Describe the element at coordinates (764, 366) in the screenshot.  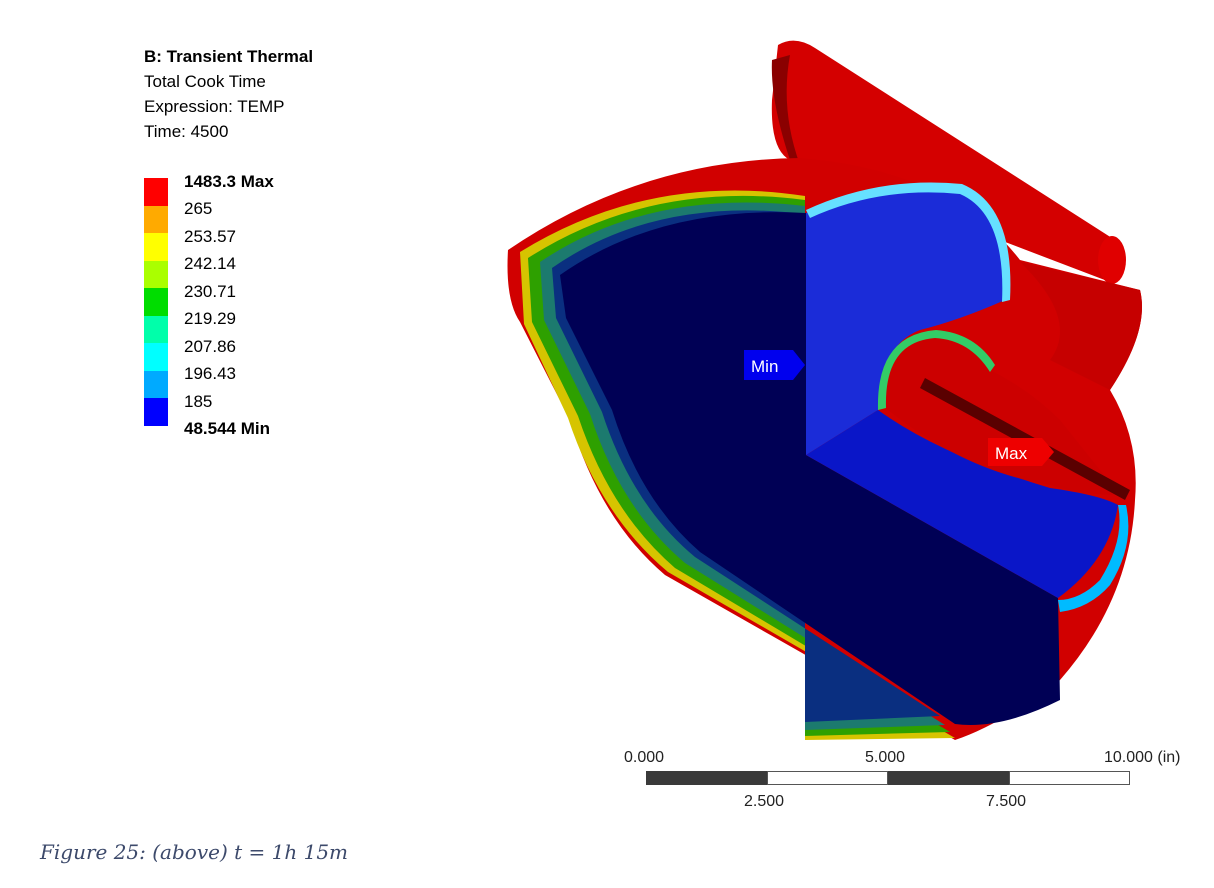
I see `min-probe-label: Min` at that location.